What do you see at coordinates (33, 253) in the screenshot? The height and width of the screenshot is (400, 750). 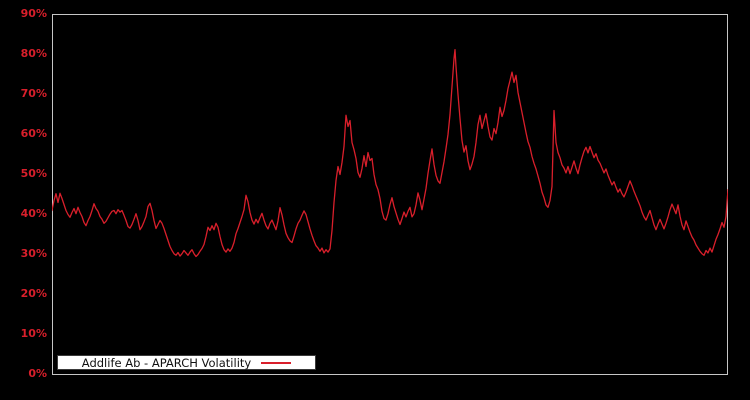 I see `y-tick-label: 30%` at bounding box center [33, 253].